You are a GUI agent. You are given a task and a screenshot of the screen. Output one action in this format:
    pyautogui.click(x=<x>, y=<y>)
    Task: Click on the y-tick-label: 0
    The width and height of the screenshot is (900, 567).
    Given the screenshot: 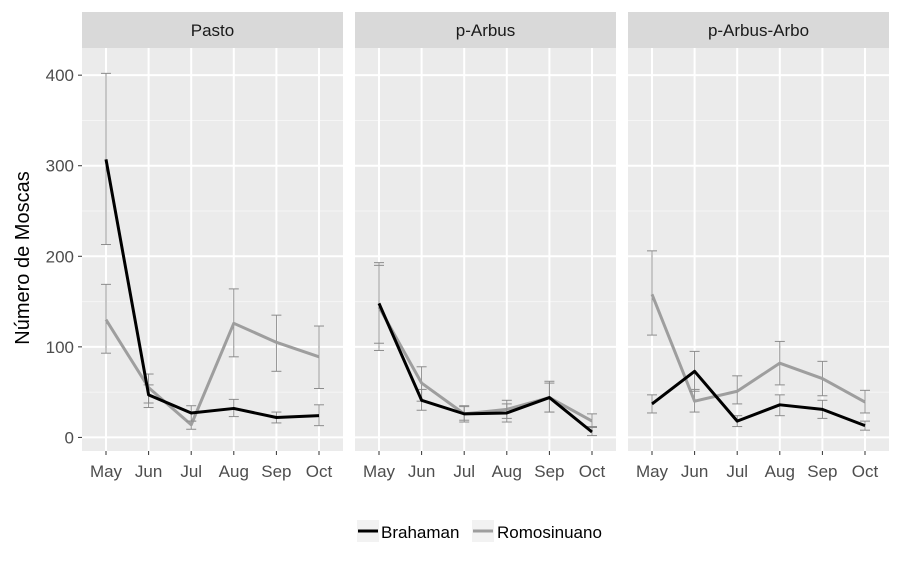 What is the action you would take?
    pyautogui.click(x=69, y=437)
    